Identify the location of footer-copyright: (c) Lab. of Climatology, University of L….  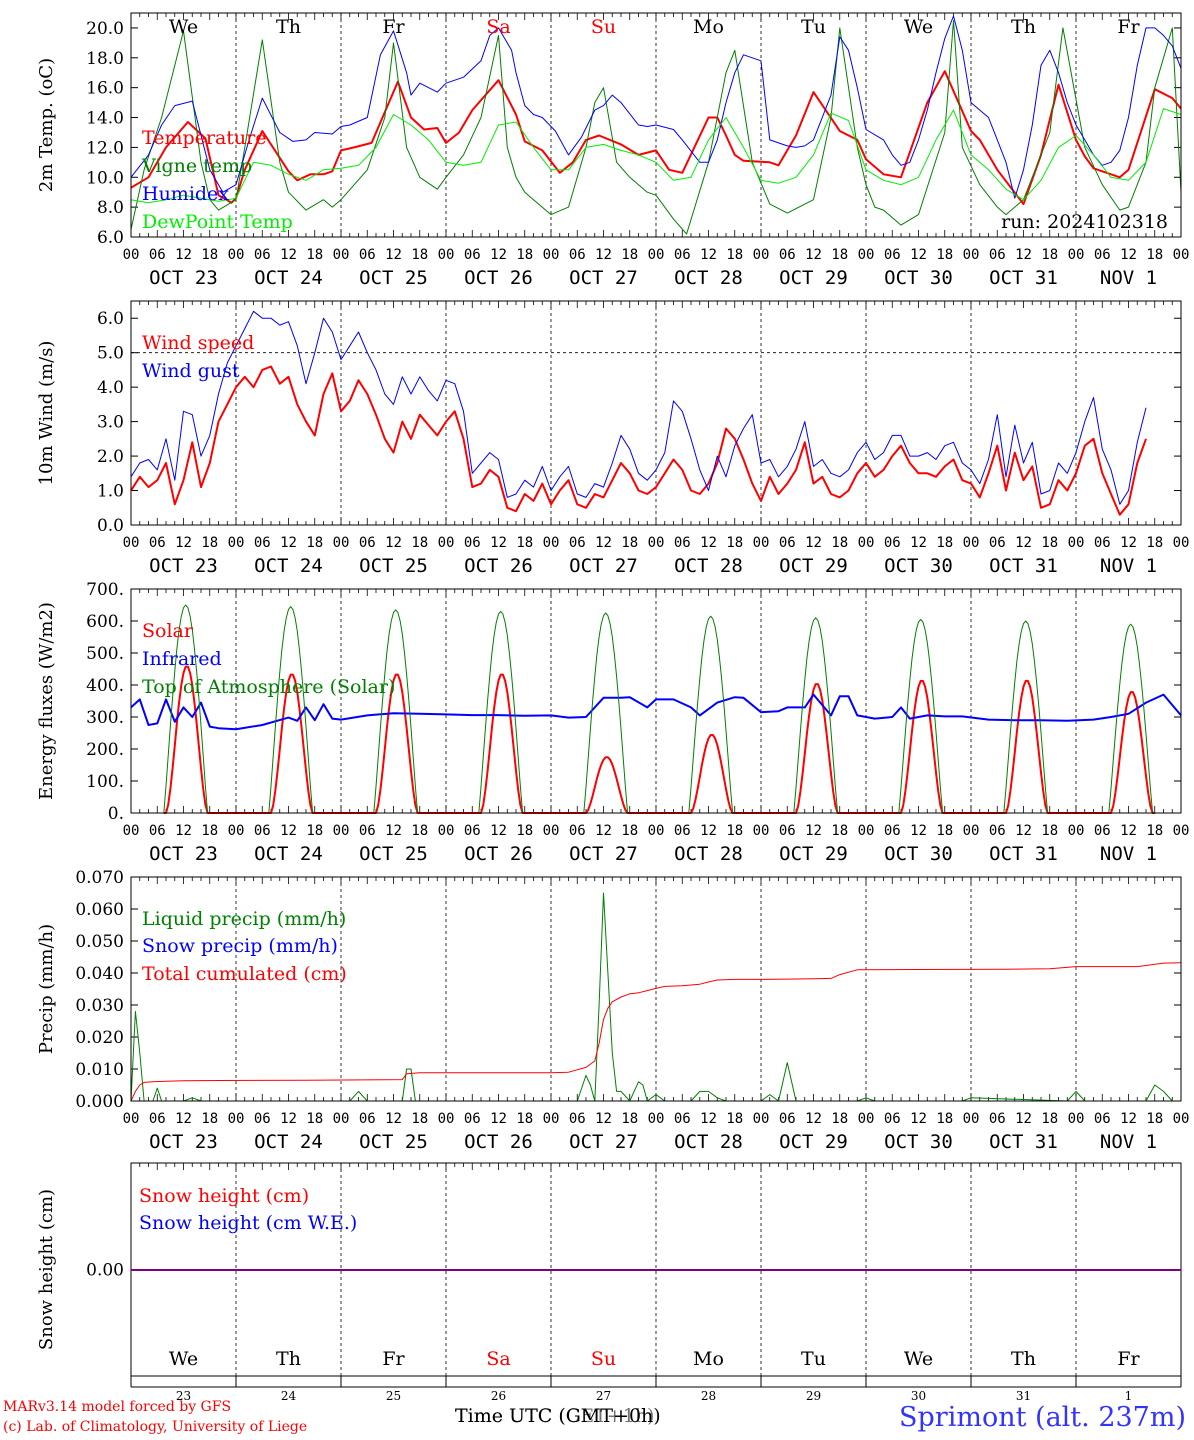
(155, 1427).